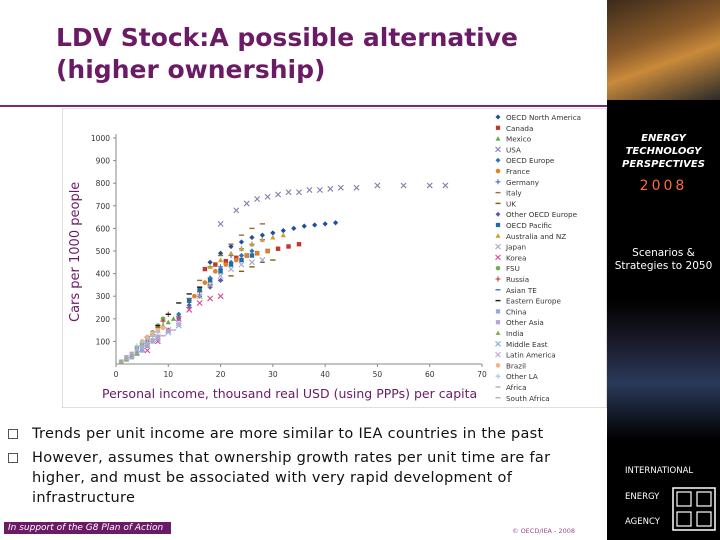 The image size is (720, 540). What do you see at coordinates (663, 186) in the screenshot?
I see `publication-year: 2008` at bounding box center [663, 186].